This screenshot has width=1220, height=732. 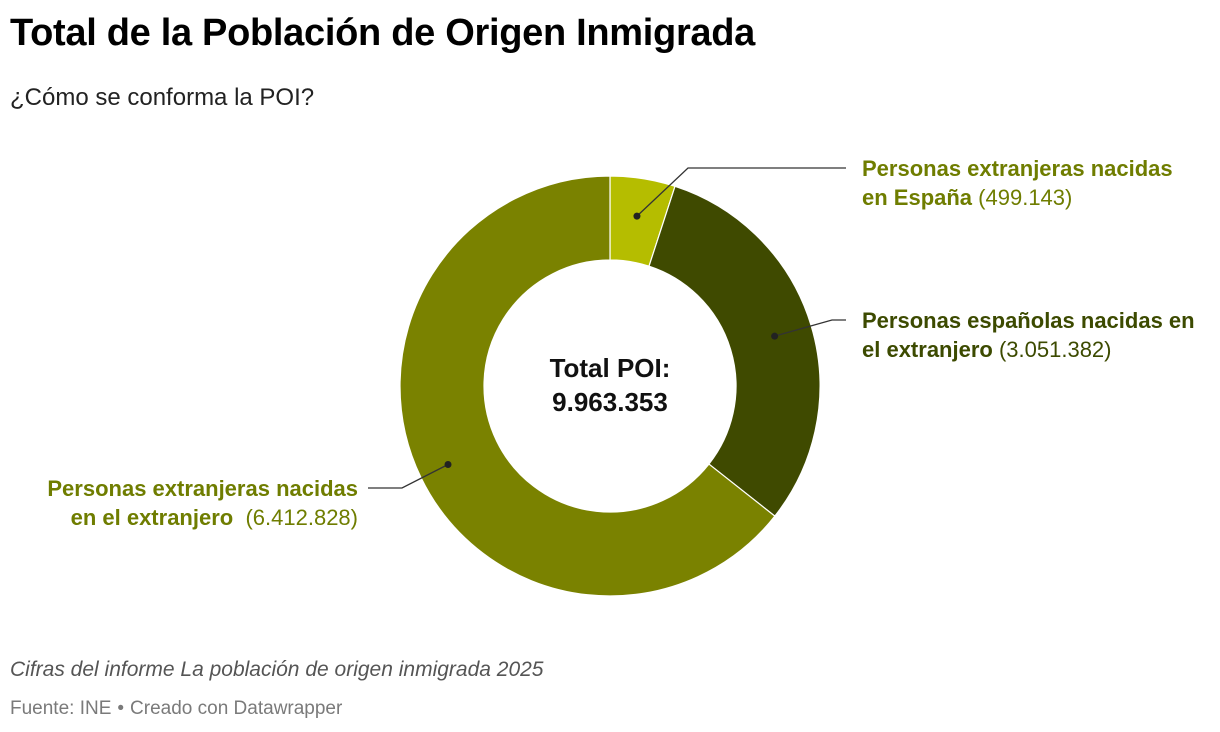 What do you see at coordinates (61, 708) in the screenshot?
I see `source-text: Fuente: INE` at bounding box center [61, 708].